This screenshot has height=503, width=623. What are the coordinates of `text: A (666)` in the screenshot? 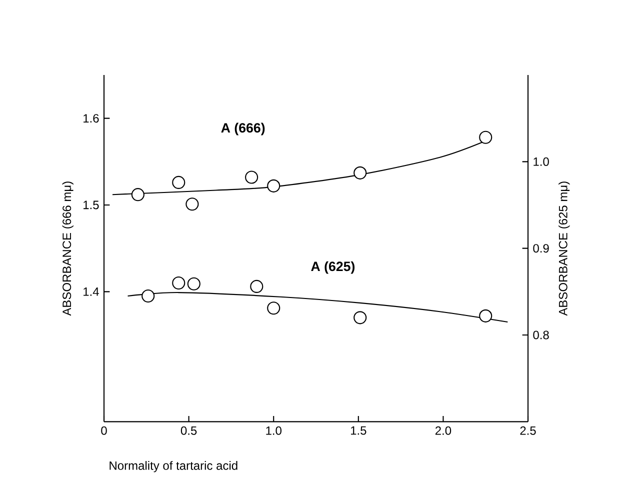 It's located at (243, 129).